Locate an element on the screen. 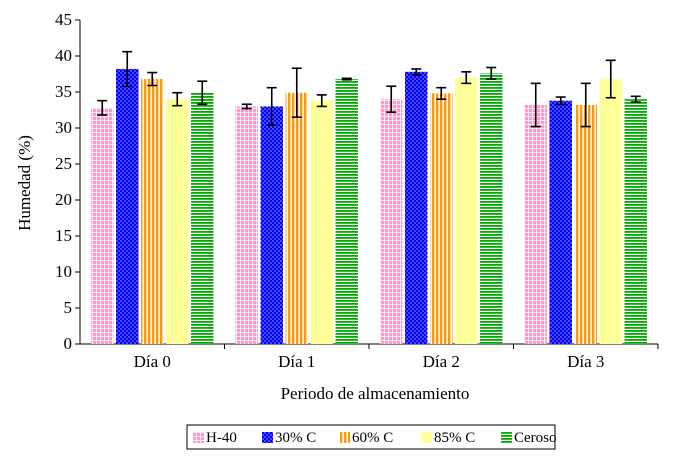  y-axis-label: Humedad (%) is located at coordinates (24, 183).